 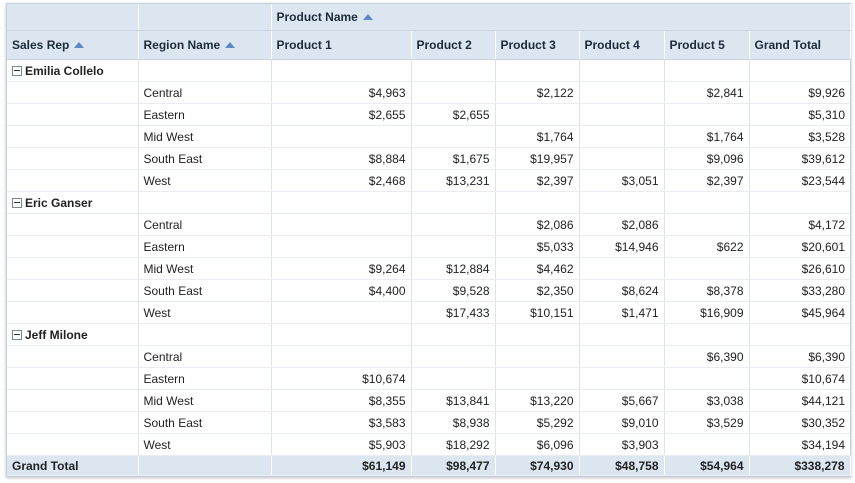 What do you see at coordinates (205, 158) in the screenshot?
I see `region-cell: South East` at bounding box center [205, 158].